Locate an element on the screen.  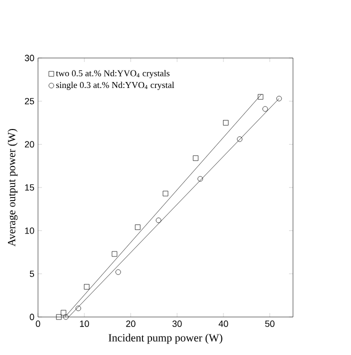
y-tick-label: 20 is located at coordinates (29, 144).